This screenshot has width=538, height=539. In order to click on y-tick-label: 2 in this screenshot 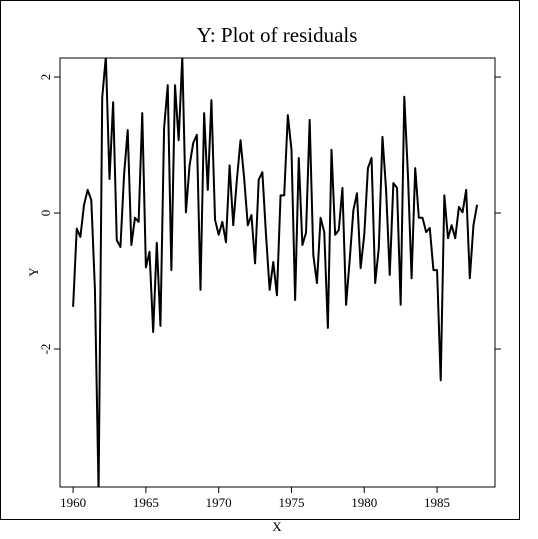, I will do `click(45, 77)`.